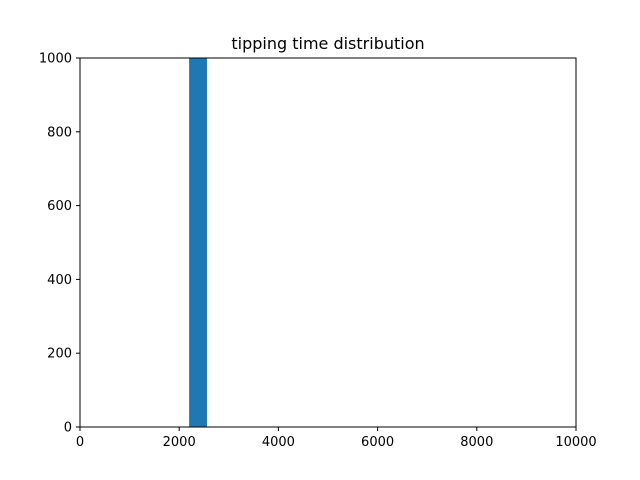  What do you see at coordinates (59, 132) in the screenshot?
I see `y-tick-label: 800` at bounding box center [59, 132].